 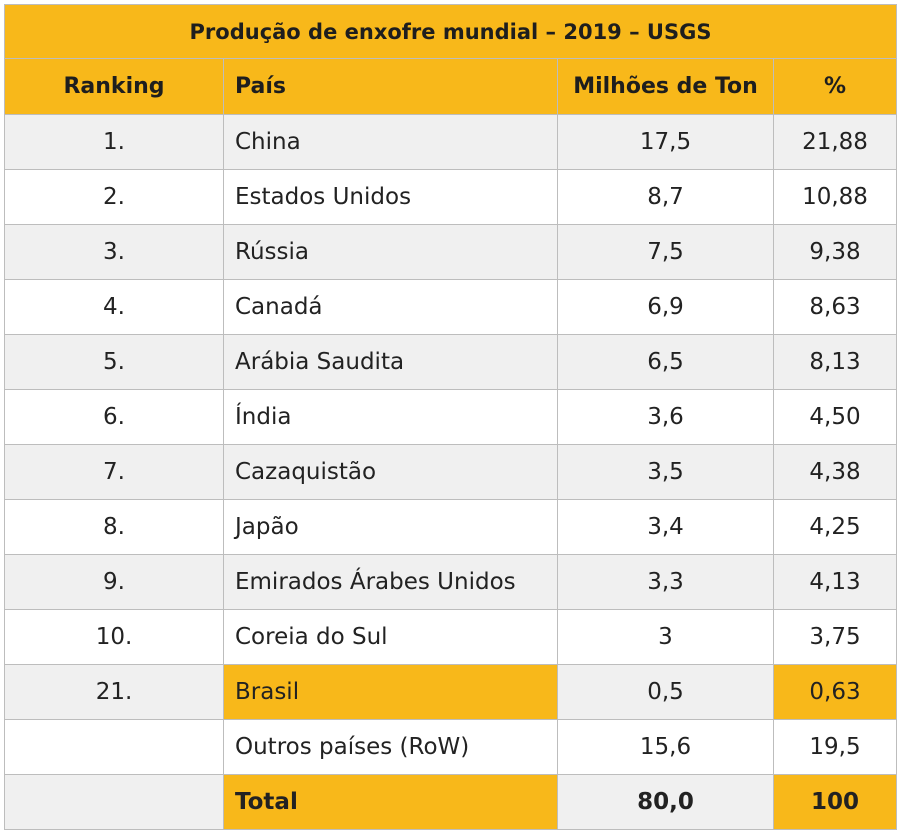 What do you see at coordinates (390, 197) in the screenshot?
I see `country-cell: Estados Unidos` at bounding box center [390, 197].